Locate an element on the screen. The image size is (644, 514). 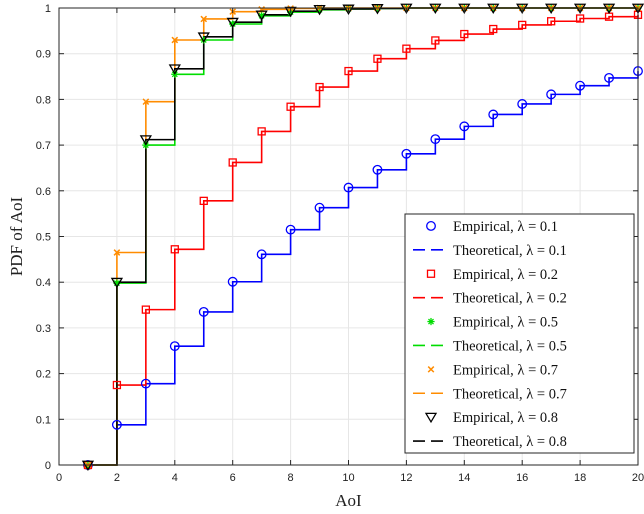
legend-marker-lambda-0.2 is located at coordinates (431, 273).